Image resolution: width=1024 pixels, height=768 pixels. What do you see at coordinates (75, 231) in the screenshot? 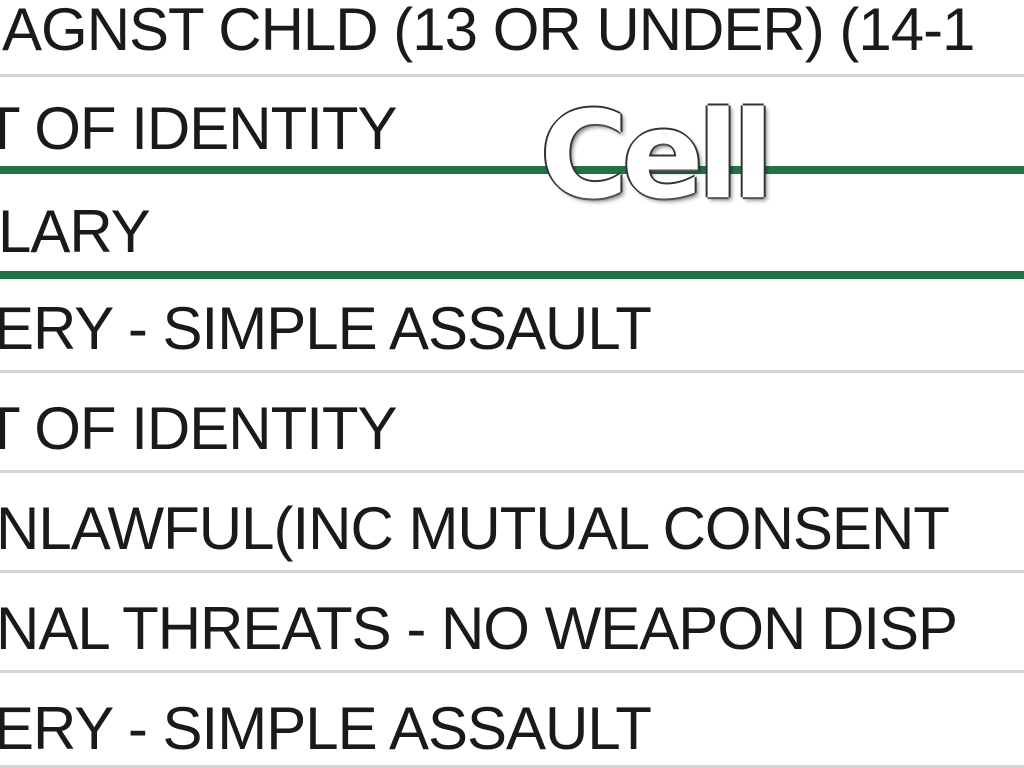
I see `selected-cell: LARY` at bounding box center [75, 231].